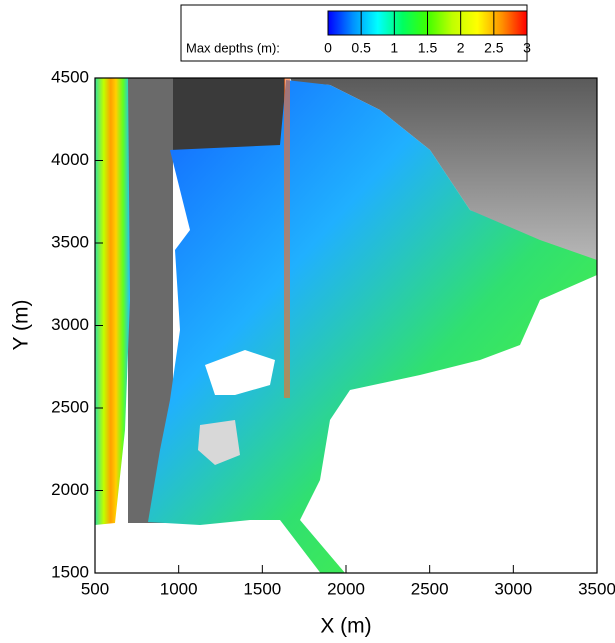 The image size is (615, 643). What do you see at coordinates (494, 48) in the screenshot?
I see `colorbar-tick-label: 2.5` at bounding box center [494, 48].